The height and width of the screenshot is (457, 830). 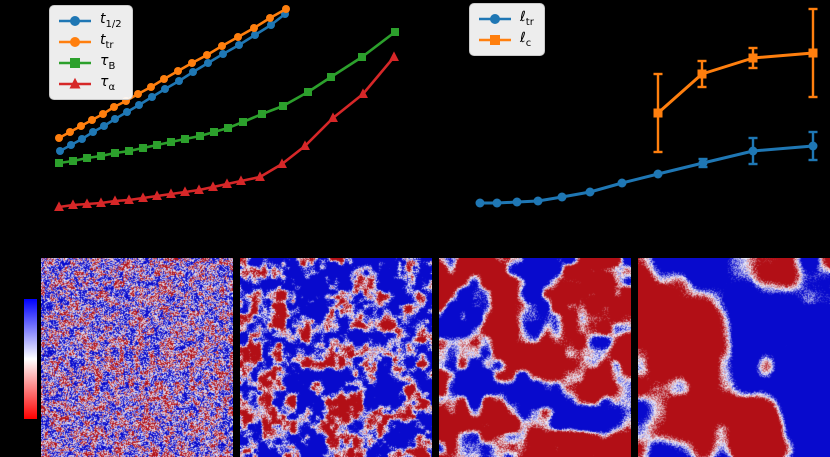 I want to click on legend-item-l-c: ℓc, so click(x=506, y=40).